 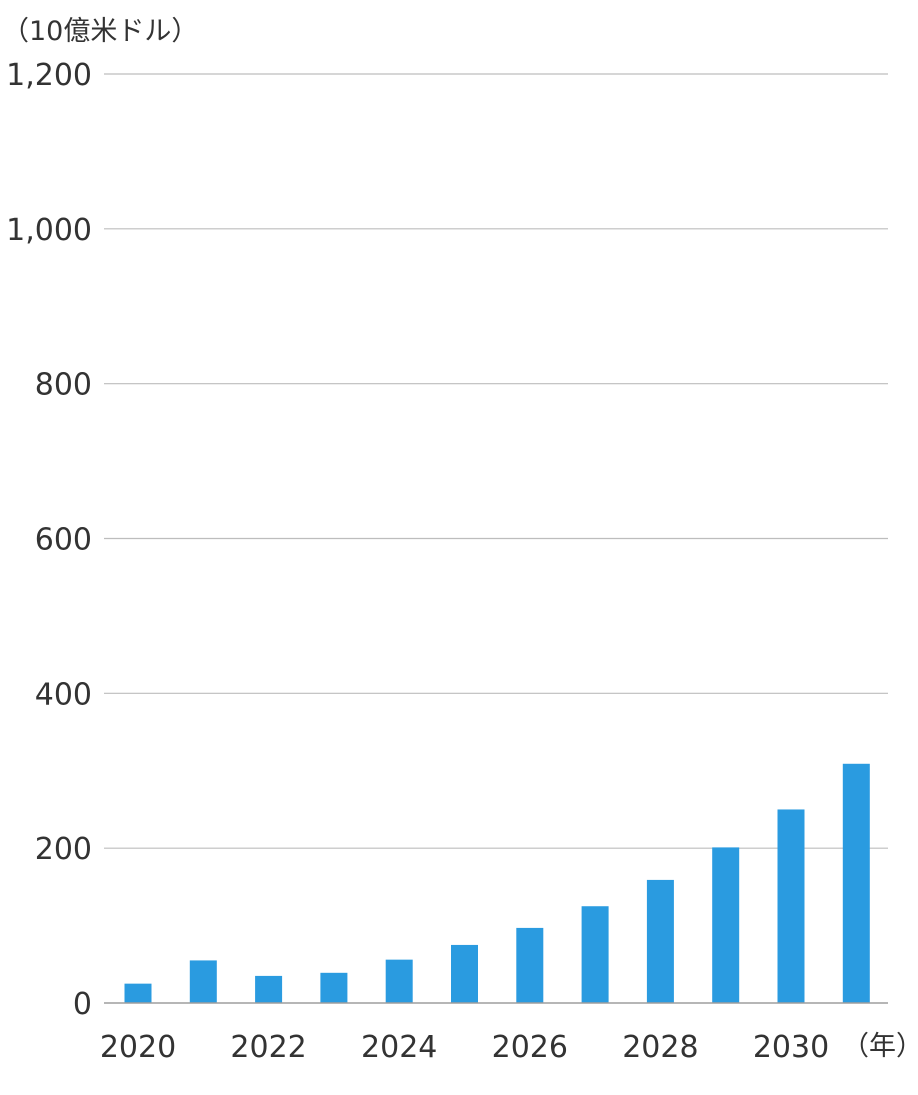 I want to click on bar-2031, so click(x=856, y=883).